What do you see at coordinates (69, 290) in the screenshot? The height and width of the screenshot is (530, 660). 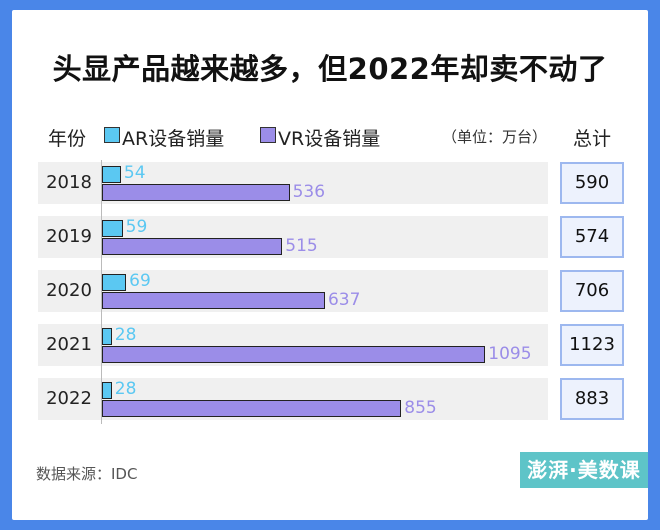 I see `year-label: 2020` at bounding box center [69, 290].